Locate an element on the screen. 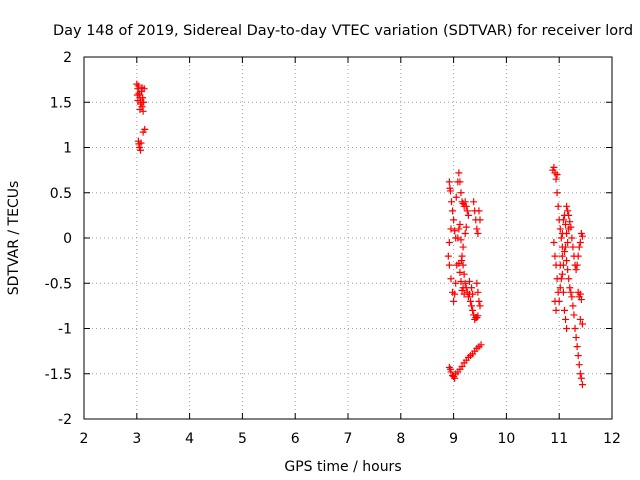 This screenshot has height=480, width=640. y-tick-label: -1.5 is located at coordinates (58, 375).